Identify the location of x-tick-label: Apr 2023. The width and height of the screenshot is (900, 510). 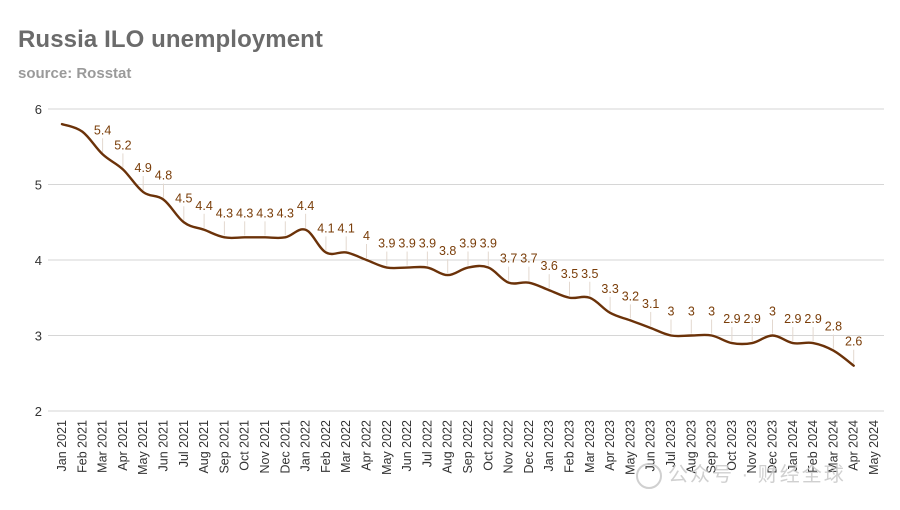
(610, 445).